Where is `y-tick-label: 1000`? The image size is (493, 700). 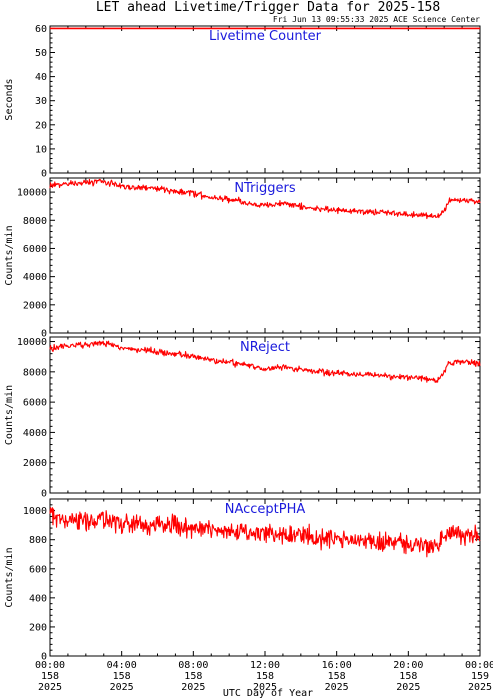 y-tick-label: 1000 is located at coordinates (35, 511).